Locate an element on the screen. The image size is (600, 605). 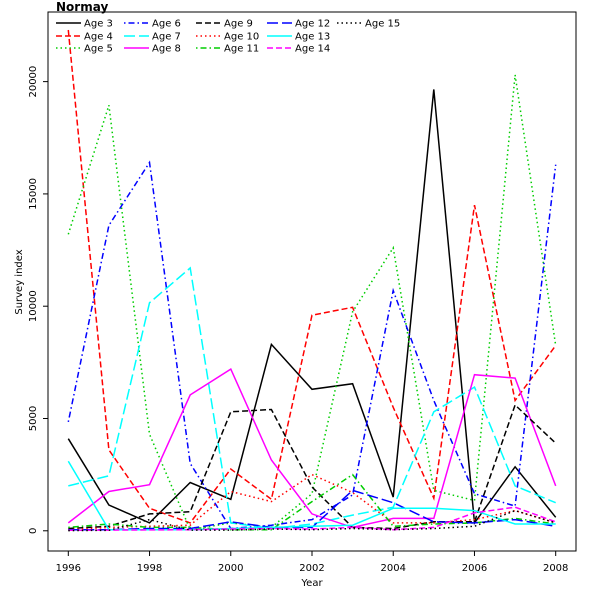
legend-label: Age 12 is located at coordinates (312, 24).